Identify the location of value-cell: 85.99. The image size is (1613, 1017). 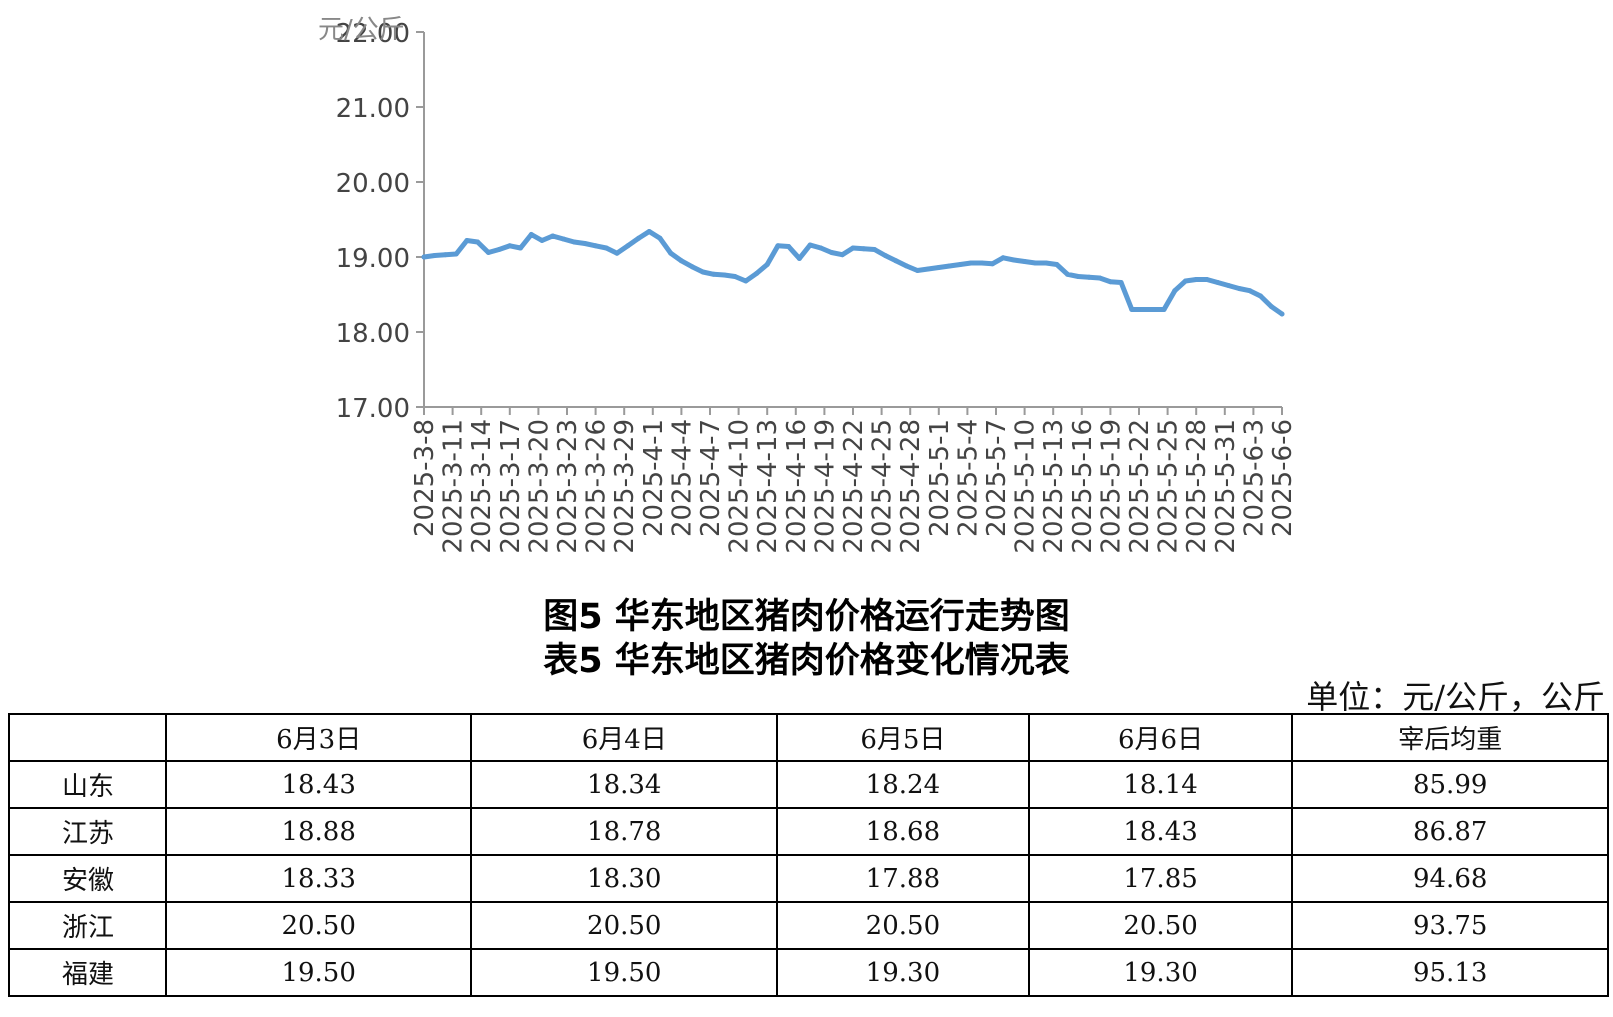
(1450, 784).